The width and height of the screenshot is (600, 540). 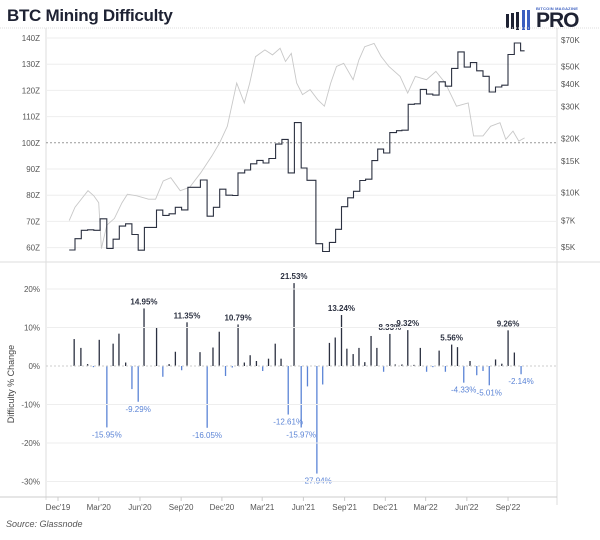 What do you see at coordinates (11, 384) in the screenshot?
I see `bottom-y-axis-label: Difficulty % Change` at bounding box center [11, 384].